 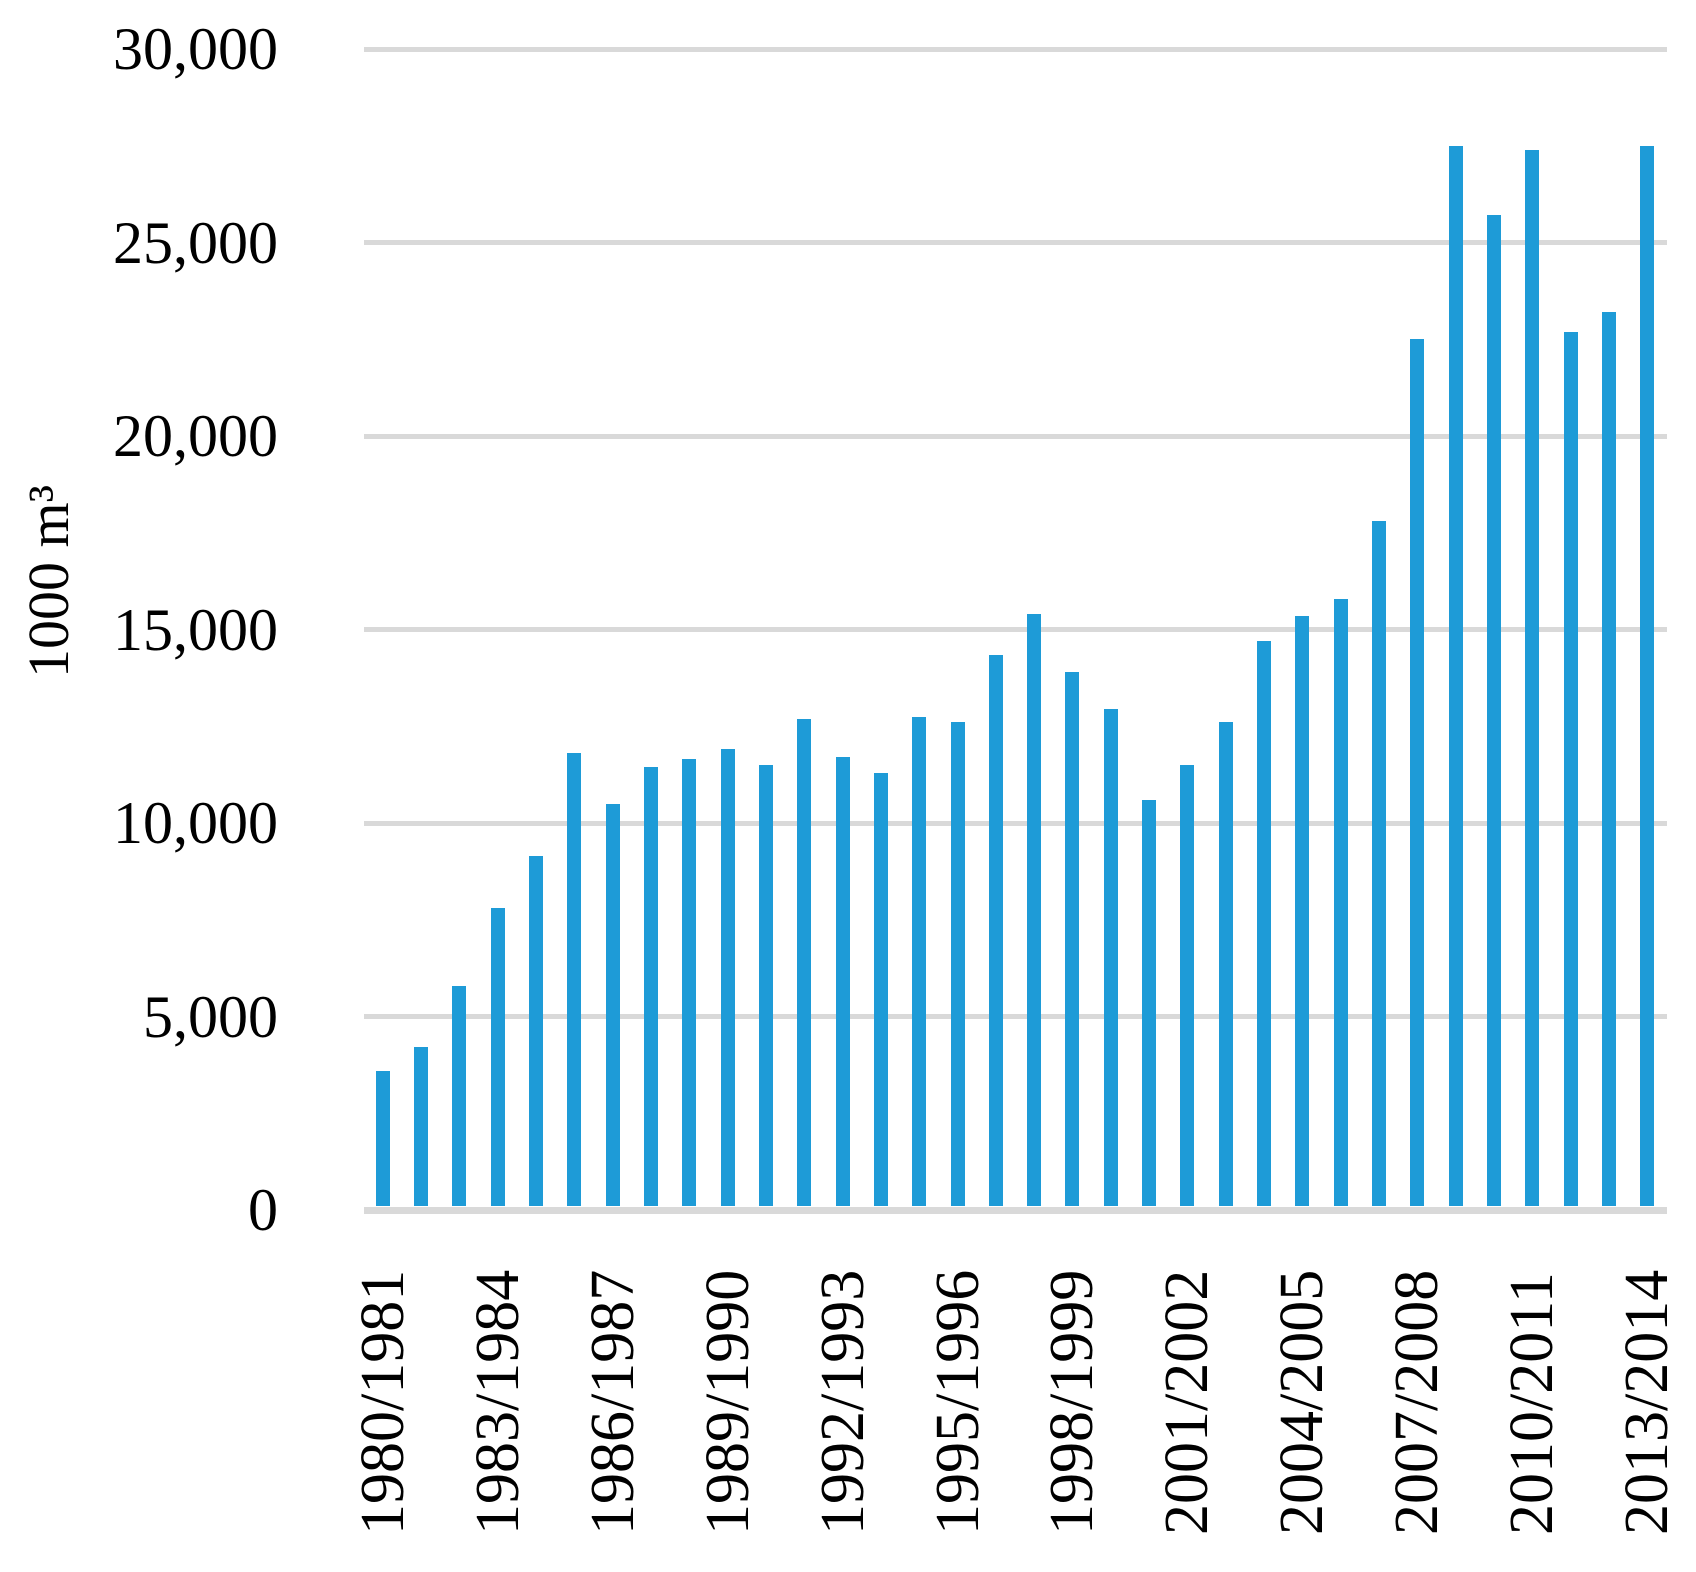 What do you see at coordinates (1264, 923) in the screenshot?
I see `bar-2003-2004` at bounding box center [1264, 923].